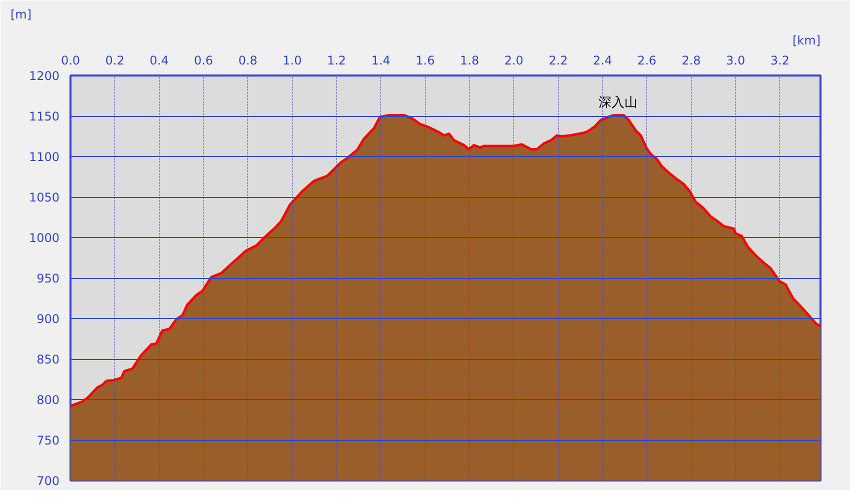  Describe the element at coordinates (425, 61) in the screenshot. I see `x-tick-label: 1.6` at that location.